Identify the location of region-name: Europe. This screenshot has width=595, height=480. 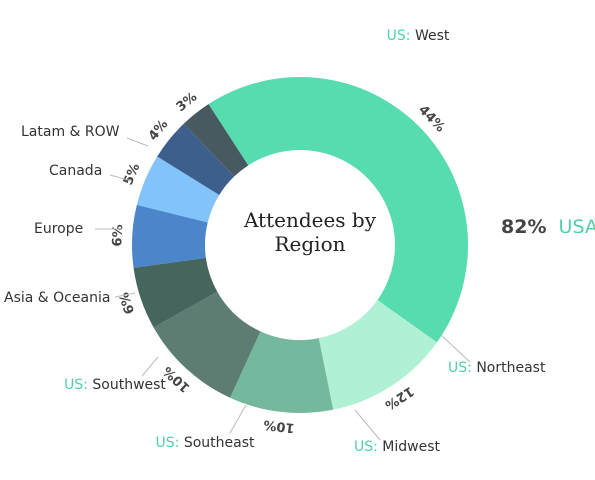
(58, 229).